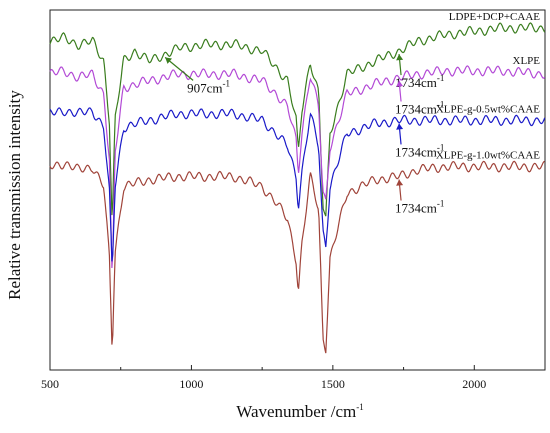 The image size is (550, 433). What do you see at coordinates (50, 384) in the screenshot?
I see `x-tick-label-500: 500` at bounding box center [50, 384].